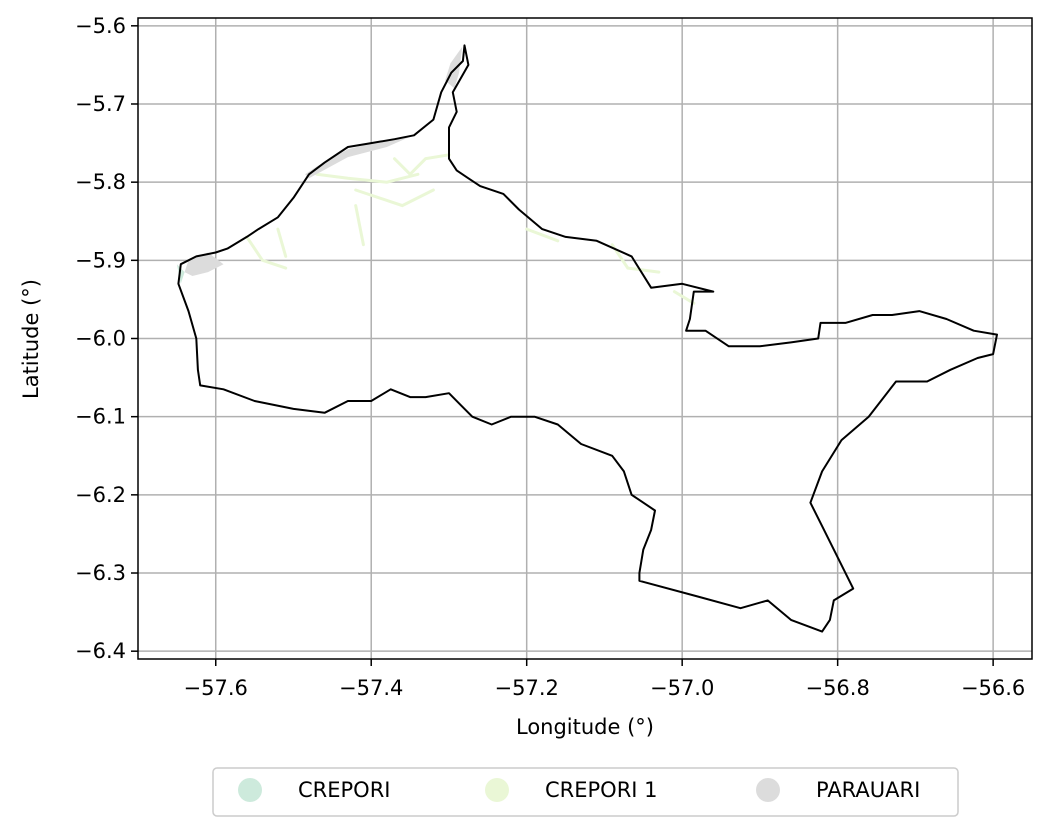 The width and height of the screenshot is (1051, 835). What do you see at coordinates (358, 157) in the screenshot?
I see `parauari-area` at bounding box center [358, 157].